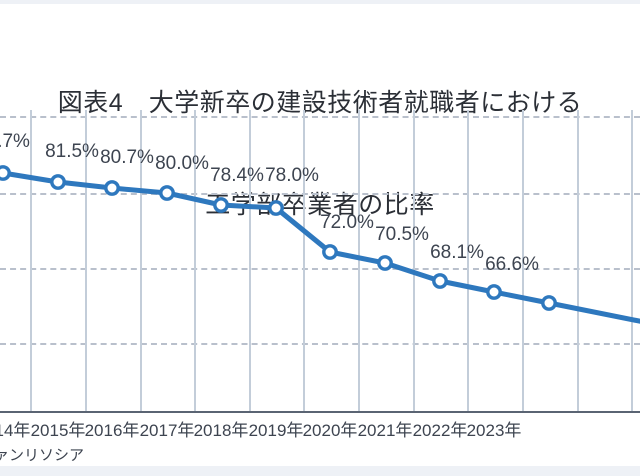 The width and height of the screenshot is (640, 476). What do you see at coordinates (72, 151) in the screenshot?
I see `data-label-1: 81.5%` at bounding box center [72, 151].